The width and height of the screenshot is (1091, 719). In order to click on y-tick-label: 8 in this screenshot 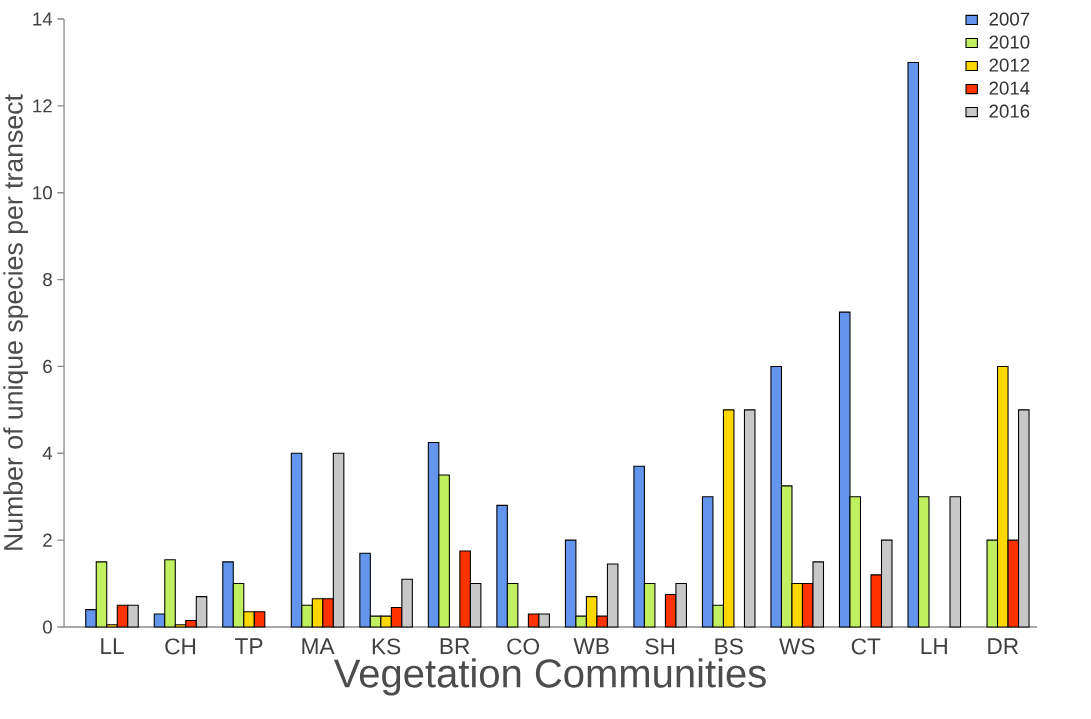, I will do `click(47, 279)`.